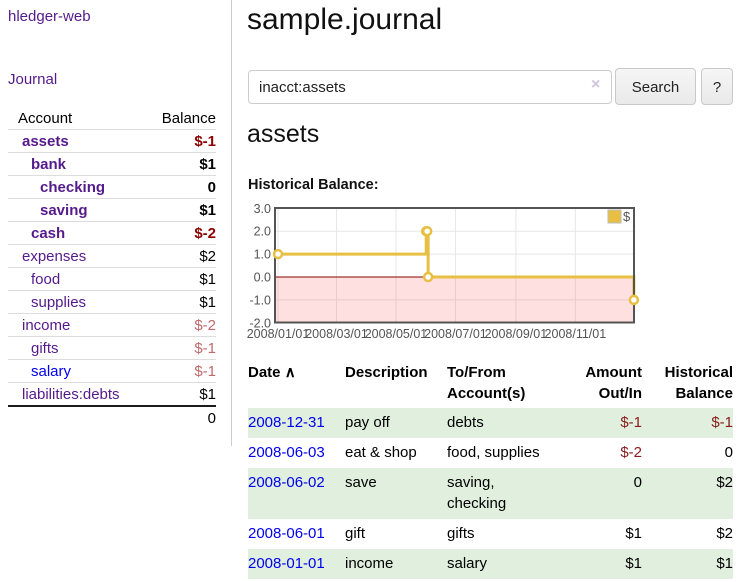 The width and height of the screenshot is (742, 582). Describe the element at coordinates (54, 256) in the screenshot. I see `account-link-expenses: expenses` at that location.